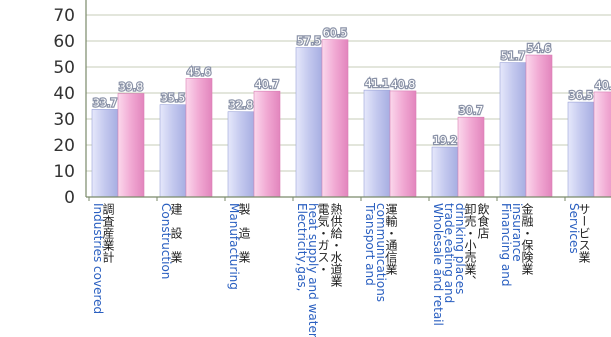 This screenshot has width=611, height=337. Describe the element at coordinates (403, 84) in the screenshot. I see `bar-value-label: 40.8` at that location.